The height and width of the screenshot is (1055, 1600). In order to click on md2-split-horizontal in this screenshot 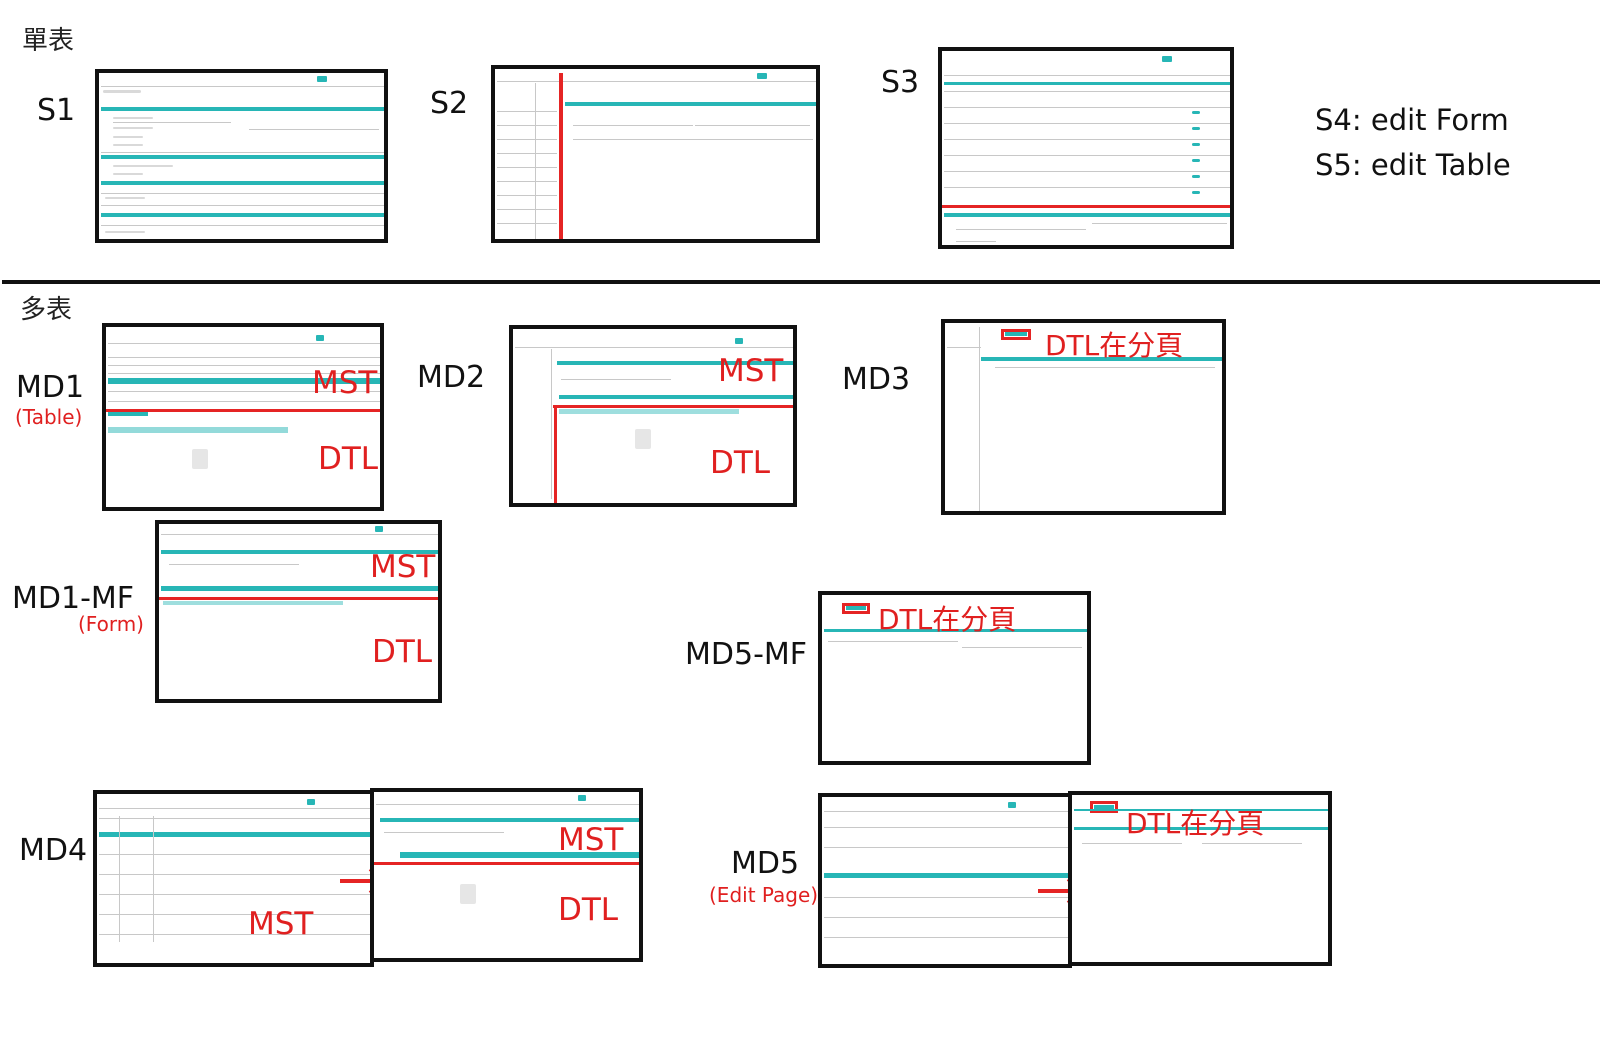, I will do `click(673, 406)`.